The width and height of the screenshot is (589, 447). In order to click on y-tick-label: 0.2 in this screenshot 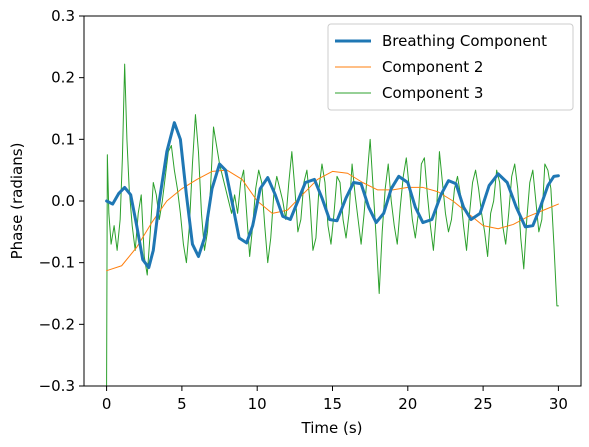, I will do `click(63, 78)`.